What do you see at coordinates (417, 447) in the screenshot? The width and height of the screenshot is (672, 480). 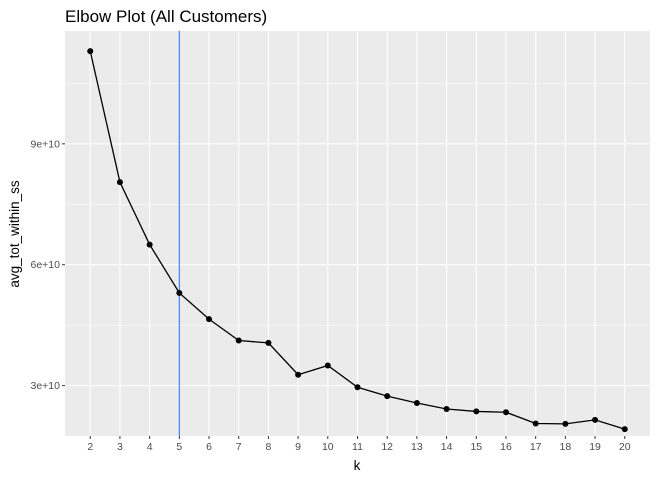 I see `x-tick-label: 13` at bounding box center [417, 447].